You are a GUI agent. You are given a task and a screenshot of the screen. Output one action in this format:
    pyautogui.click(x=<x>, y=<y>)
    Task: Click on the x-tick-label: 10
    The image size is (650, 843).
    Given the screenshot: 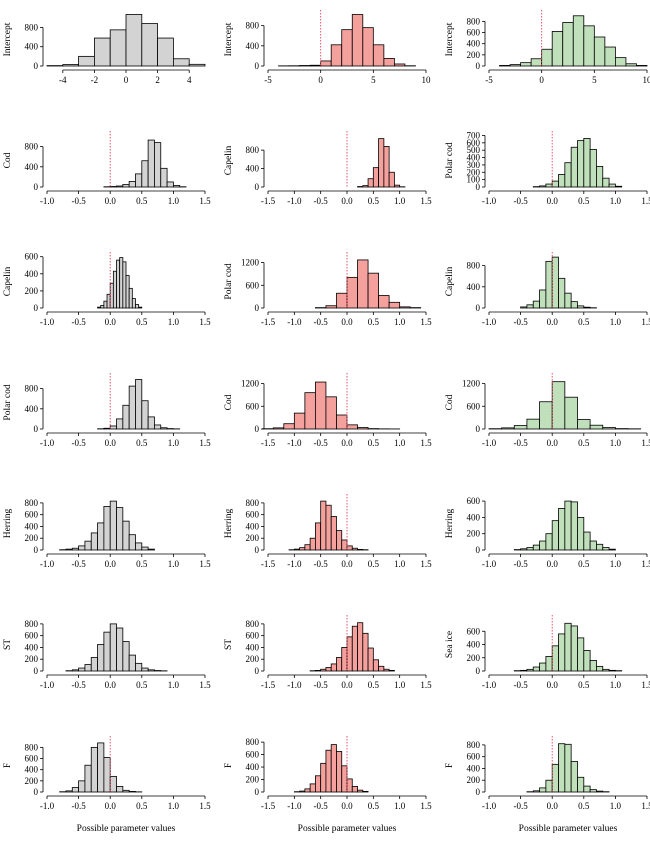 What is the action you would take?
    pyautogui.click(x=646, y=80)
    